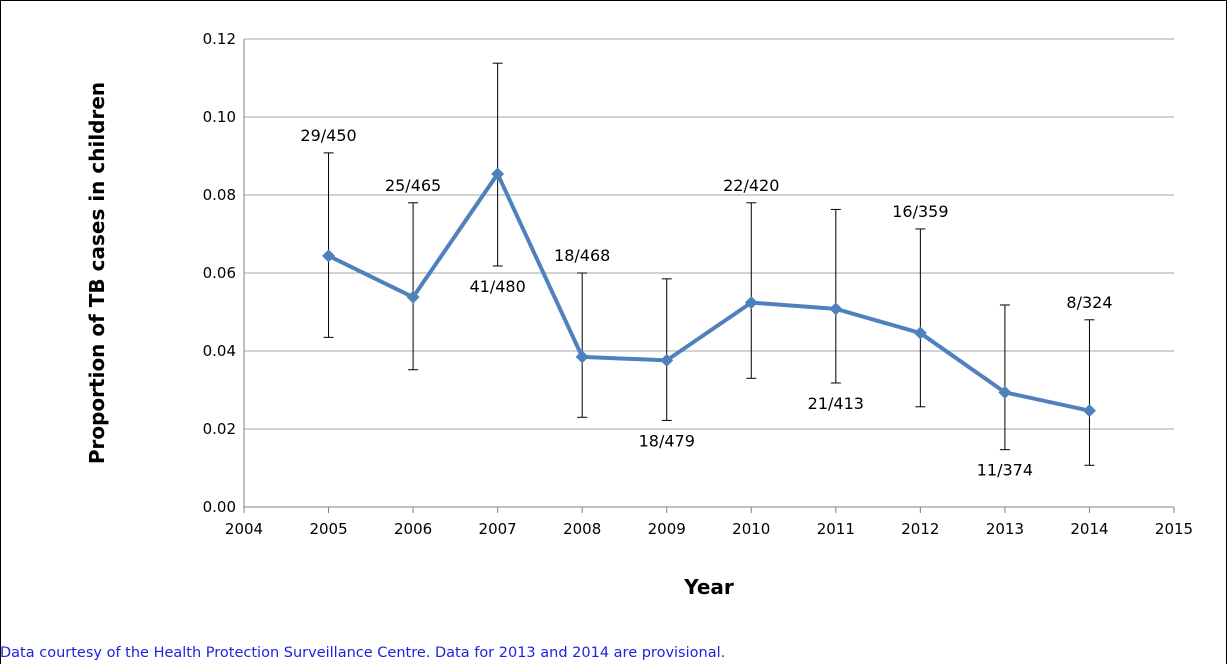  What do you see at coordinates (667, 440) in the screenshot?
I see `data-label: 18/479` at bounding box center [667, 440].